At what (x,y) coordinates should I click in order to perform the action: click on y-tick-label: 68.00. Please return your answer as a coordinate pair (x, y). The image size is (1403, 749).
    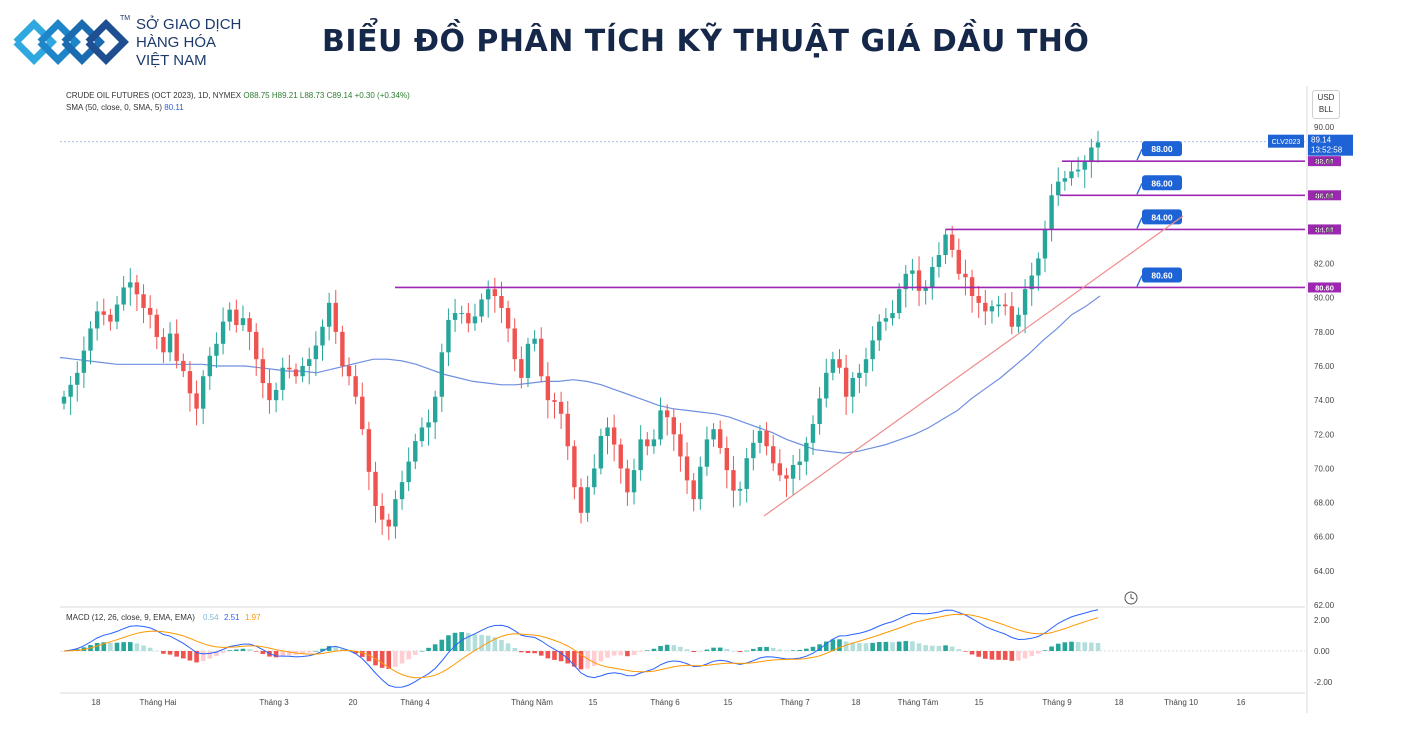
    Looking at the image, I should click on (1324, 503).